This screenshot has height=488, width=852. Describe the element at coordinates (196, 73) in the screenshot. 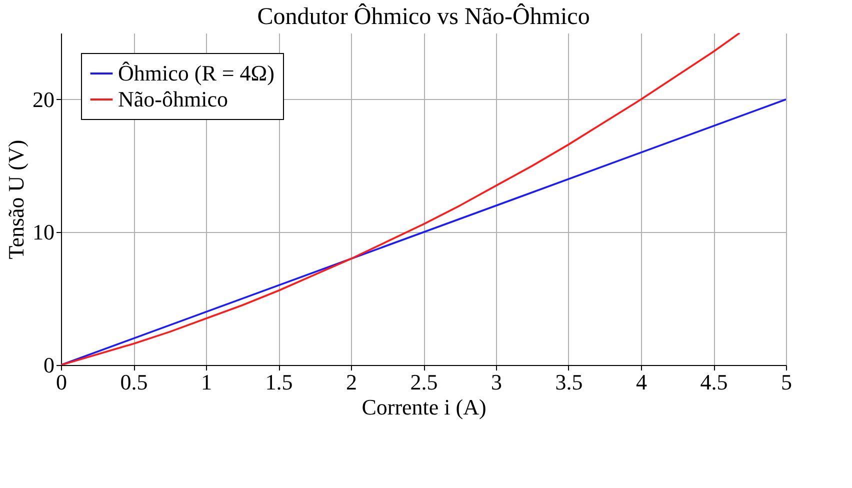

I see `legend-label: Ôhmico (R = 4Ω)` at that location.